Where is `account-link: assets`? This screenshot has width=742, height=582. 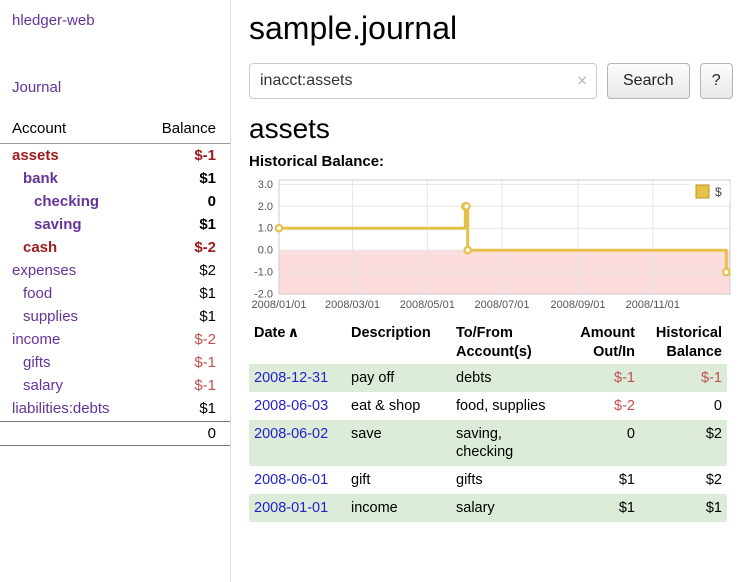
account-link: assets is located at coordinates (35, 155).